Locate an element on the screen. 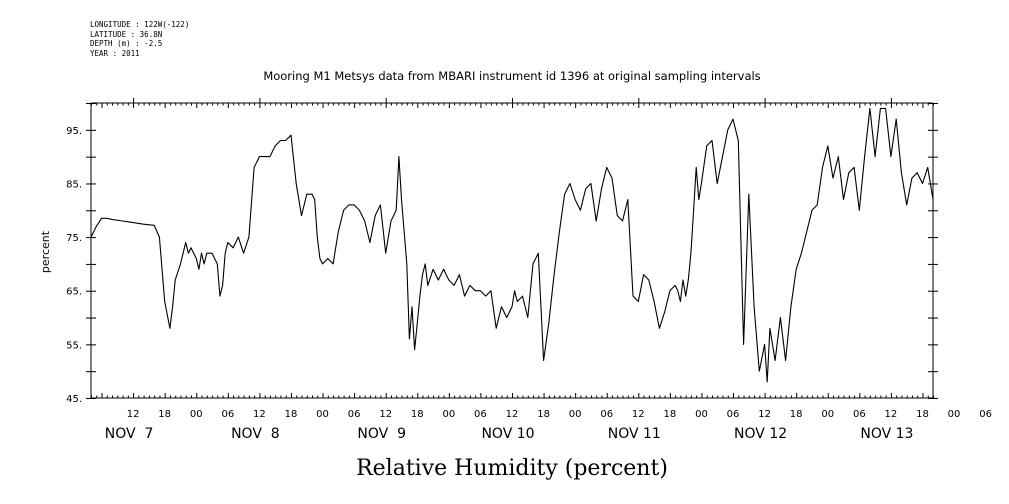 This screenshot has height=504, width=1009. y-tick-label: 45. is located at coordinates (74, 399).